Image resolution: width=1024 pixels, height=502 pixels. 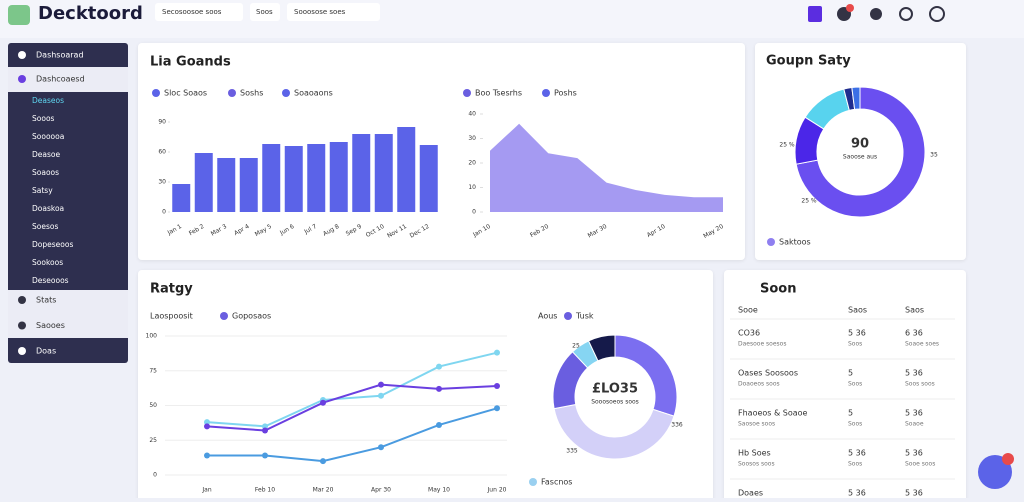 What do you see at coordinates (920, 384) in the screenshot?
I see `cell-sub: Soos soos` at bounding box center [920, 384].